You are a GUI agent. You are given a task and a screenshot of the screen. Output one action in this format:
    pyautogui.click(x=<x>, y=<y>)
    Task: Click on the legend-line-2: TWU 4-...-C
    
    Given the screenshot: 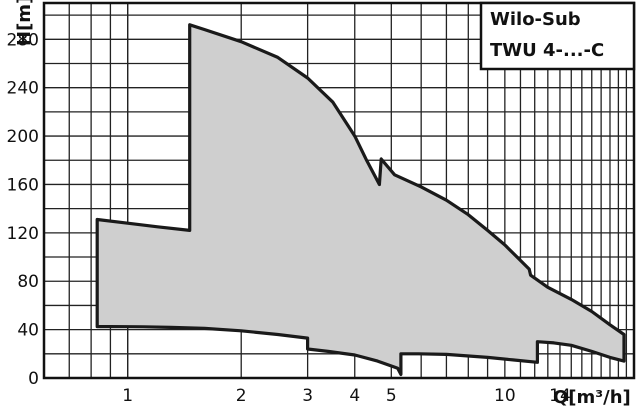 What is the action you would take?
    pyautogui.click(x=547, y=50)
    